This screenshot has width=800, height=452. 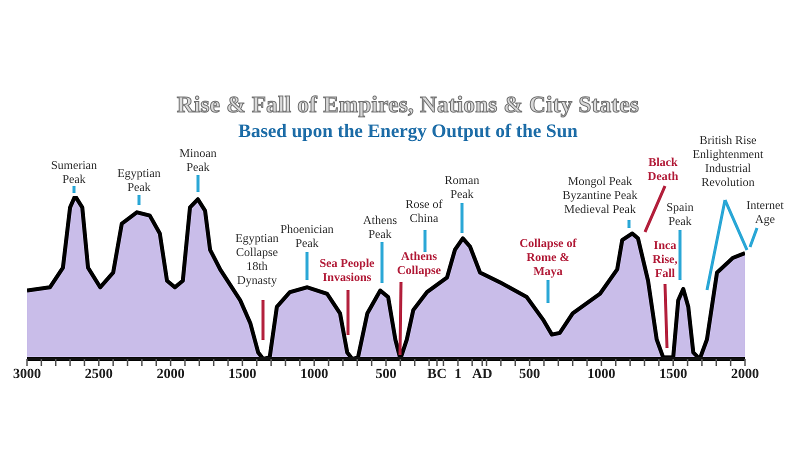 I want to click on chart-title: Rise & Fall of Empires, Nations & City States, so click(x=408, y=105).